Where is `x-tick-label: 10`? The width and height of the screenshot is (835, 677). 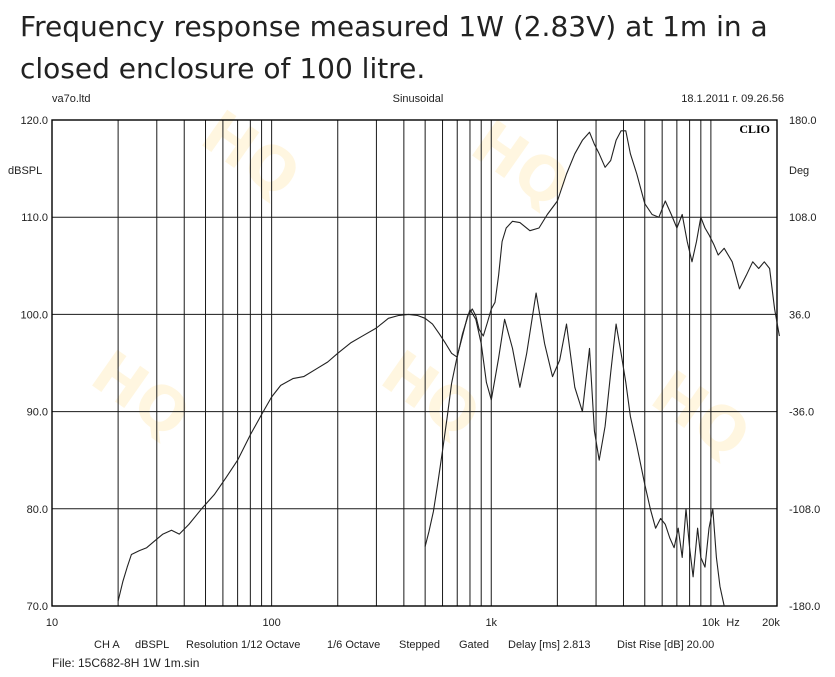 x-tick-label: 10 is located at coordinates (52, 623).